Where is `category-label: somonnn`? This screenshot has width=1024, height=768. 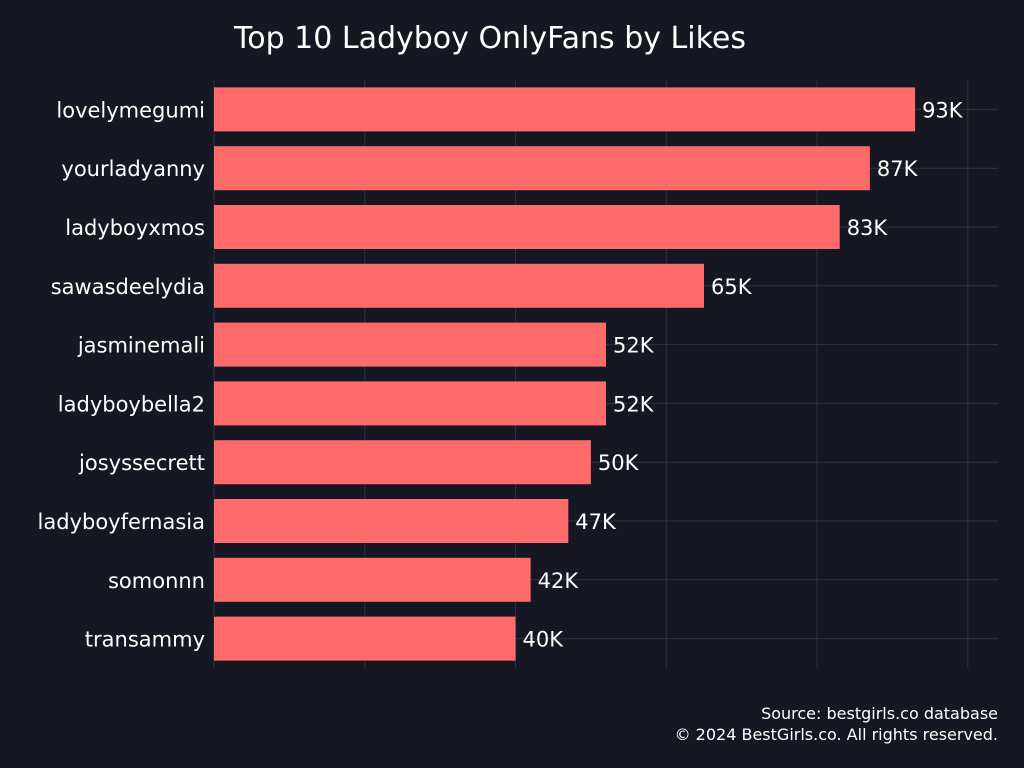
category-label: somonnn is located at coordinates (156, 581).